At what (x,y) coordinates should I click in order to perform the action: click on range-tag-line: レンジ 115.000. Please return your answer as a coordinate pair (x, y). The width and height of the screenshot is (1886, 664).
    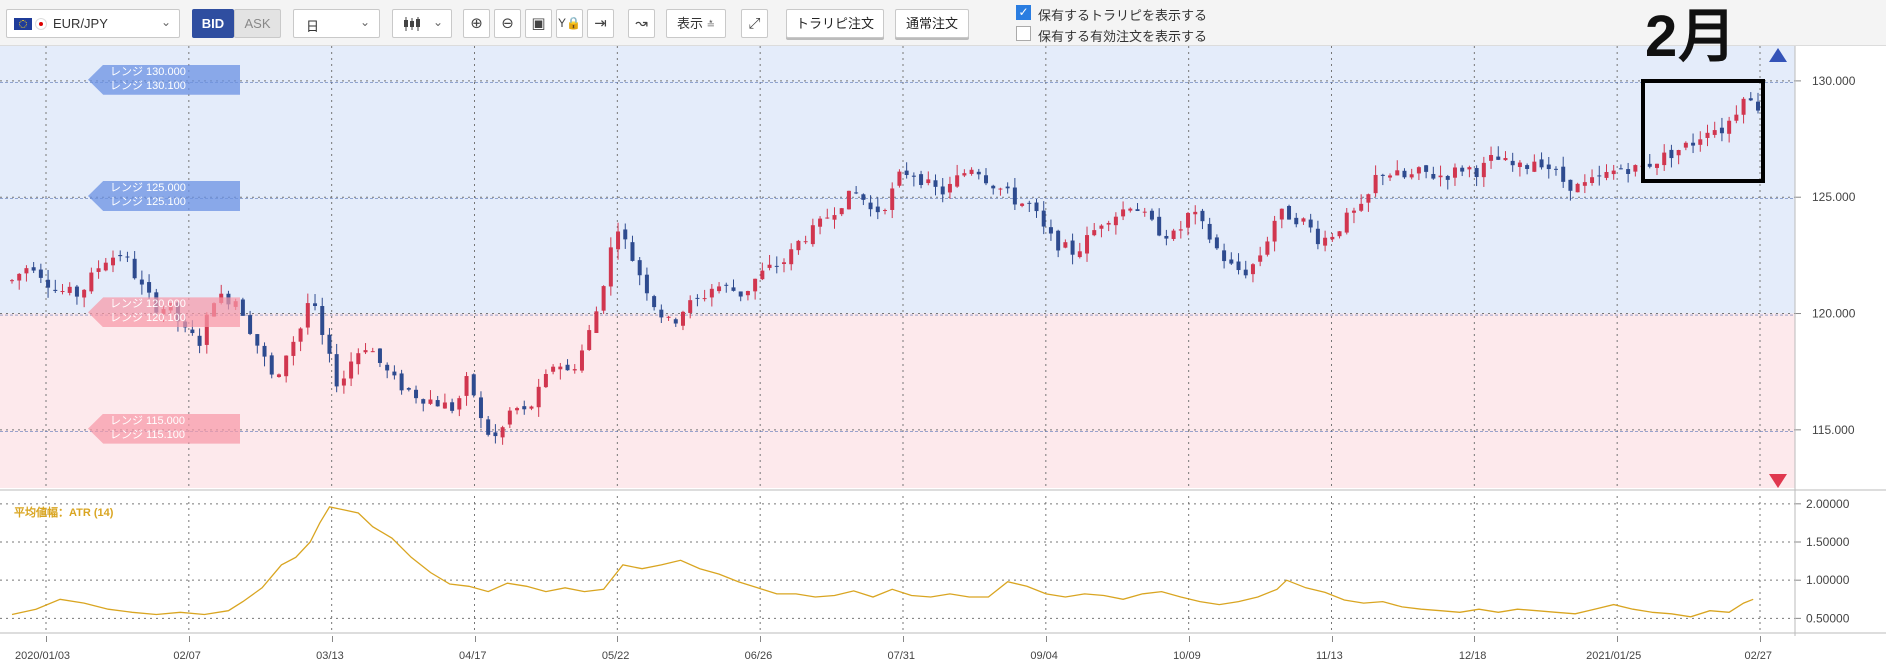
    Looking at the image, I should click on (148, 420).